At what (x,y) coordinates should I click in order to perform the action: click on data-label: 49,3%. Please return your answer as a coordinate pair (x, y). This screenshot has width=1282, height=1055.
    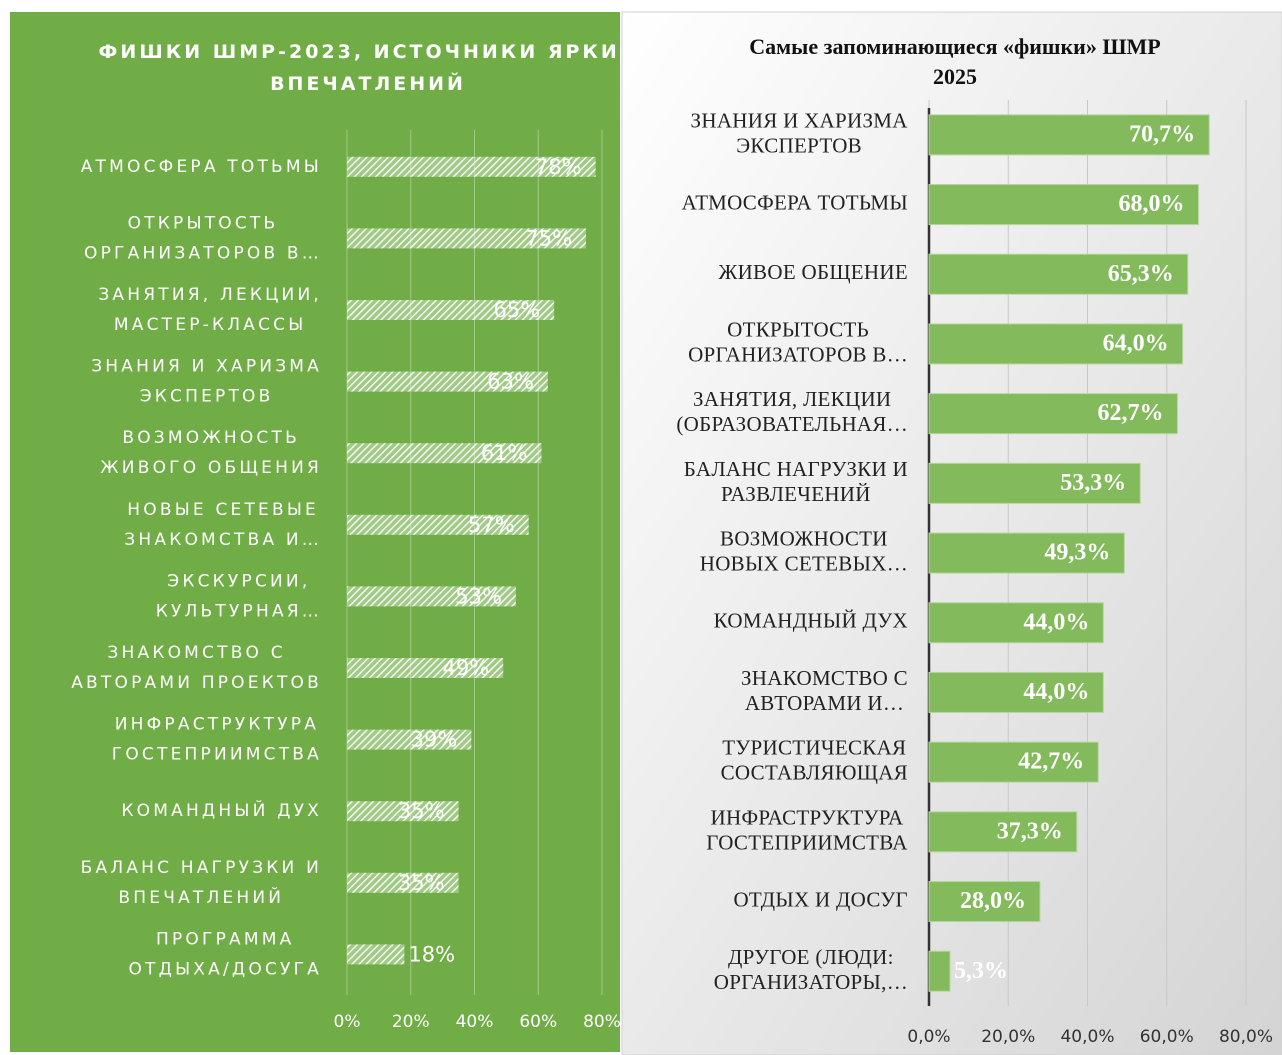
    Looking at the image, I should click on (1077, 553).